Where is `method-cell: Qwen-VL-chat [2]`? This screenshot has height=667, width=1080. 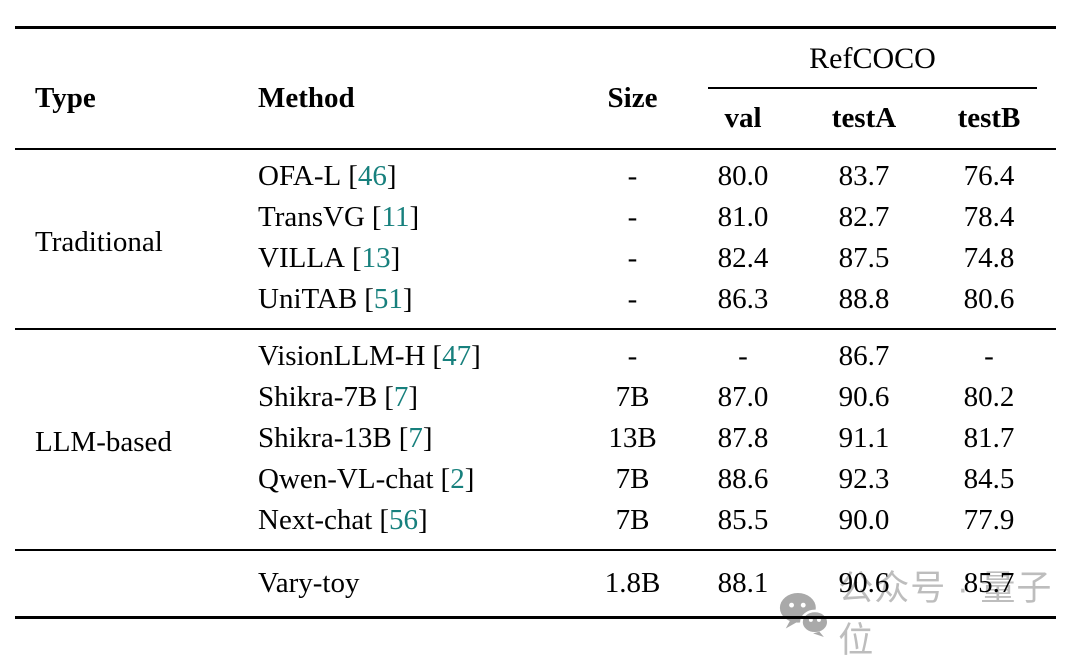 method-cell: Qwen-VL-chat [2] is located at coordinates (366, 479).